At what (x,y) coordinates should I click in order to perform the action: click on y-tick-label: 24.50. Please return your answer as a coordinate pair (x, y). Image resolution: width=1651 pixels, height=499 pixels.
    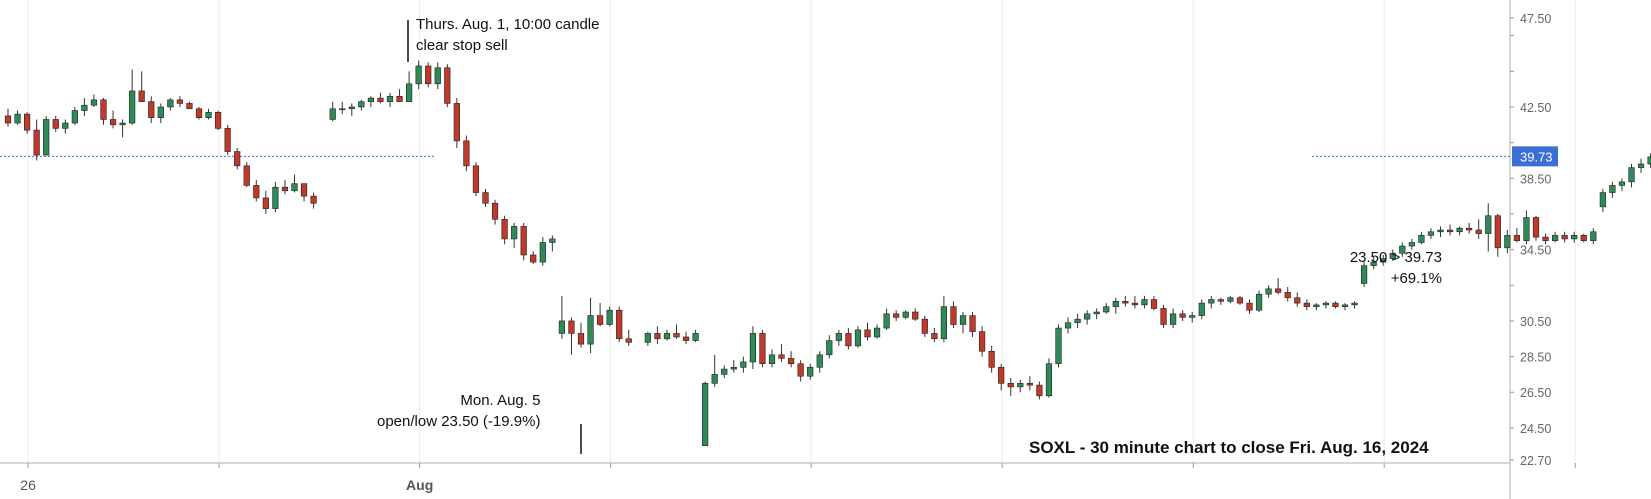
    Looking at the image, I should click on (1535, 429).